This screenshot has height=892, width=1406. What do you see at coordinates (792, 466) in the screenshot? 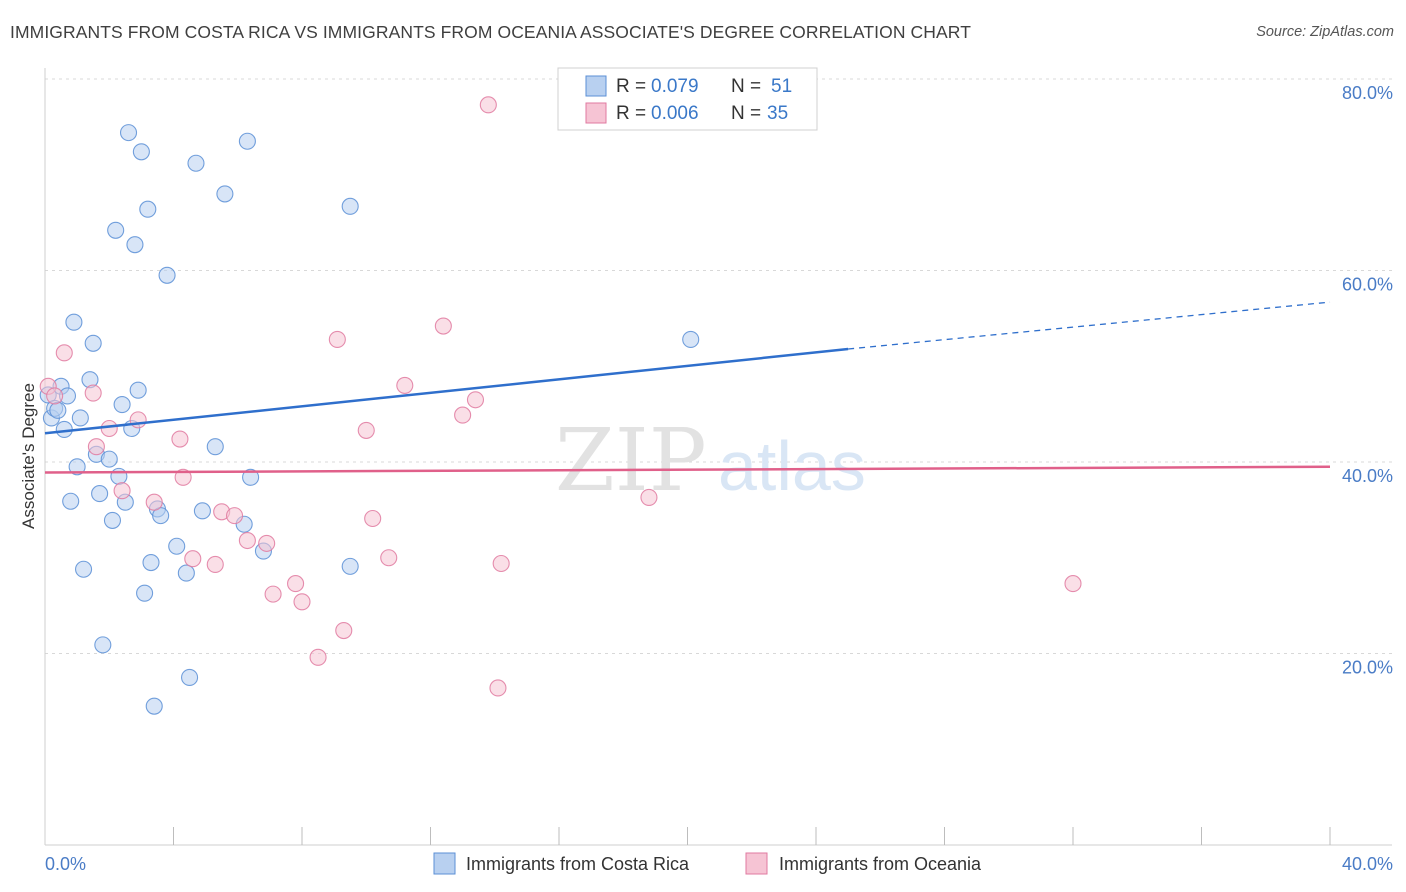
I see `watermark-atlas: atlas` at bounding box center [792, 466].